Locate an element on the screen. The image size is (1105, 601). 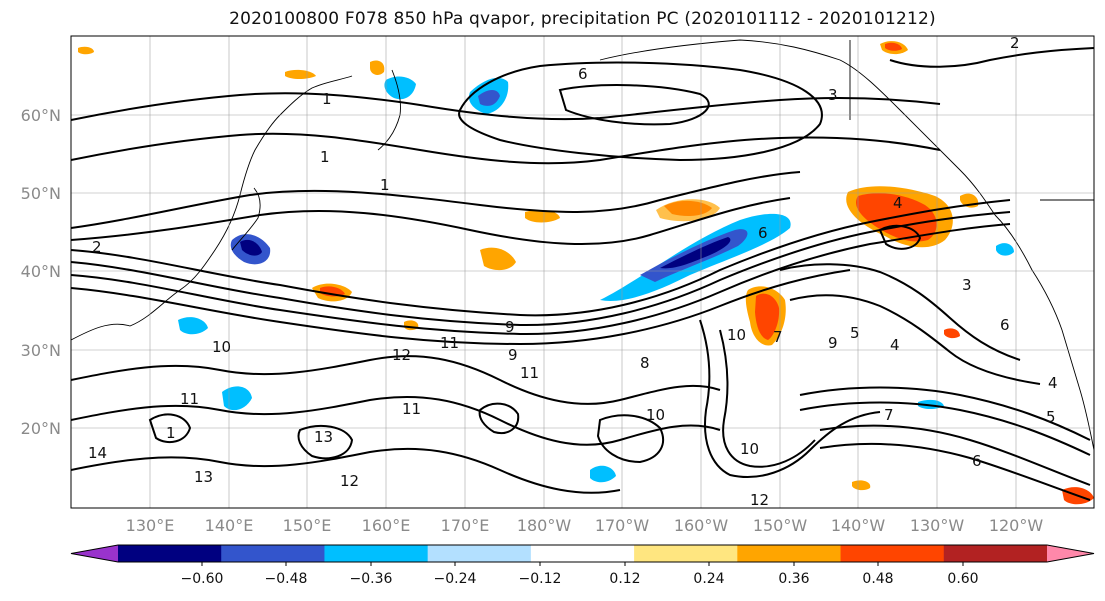
contour-label: 13 is located at coordinates (323, 437).